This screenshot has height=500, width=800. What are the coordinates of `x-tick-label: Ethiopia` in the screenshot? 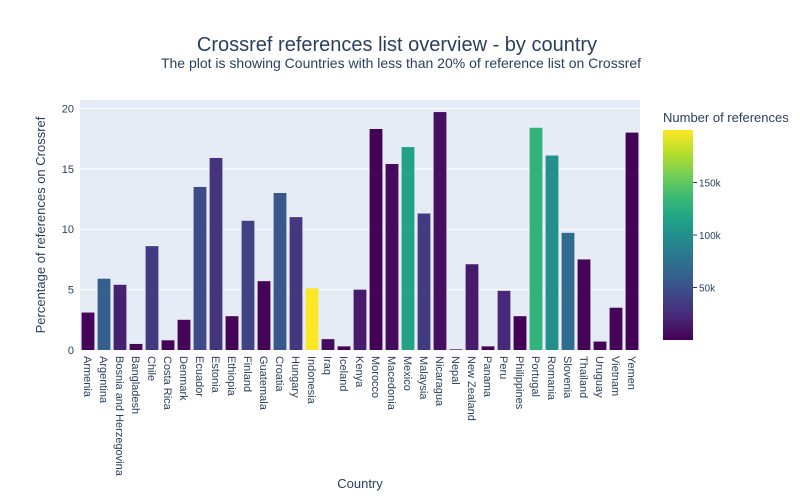 It's located at (231, 376).